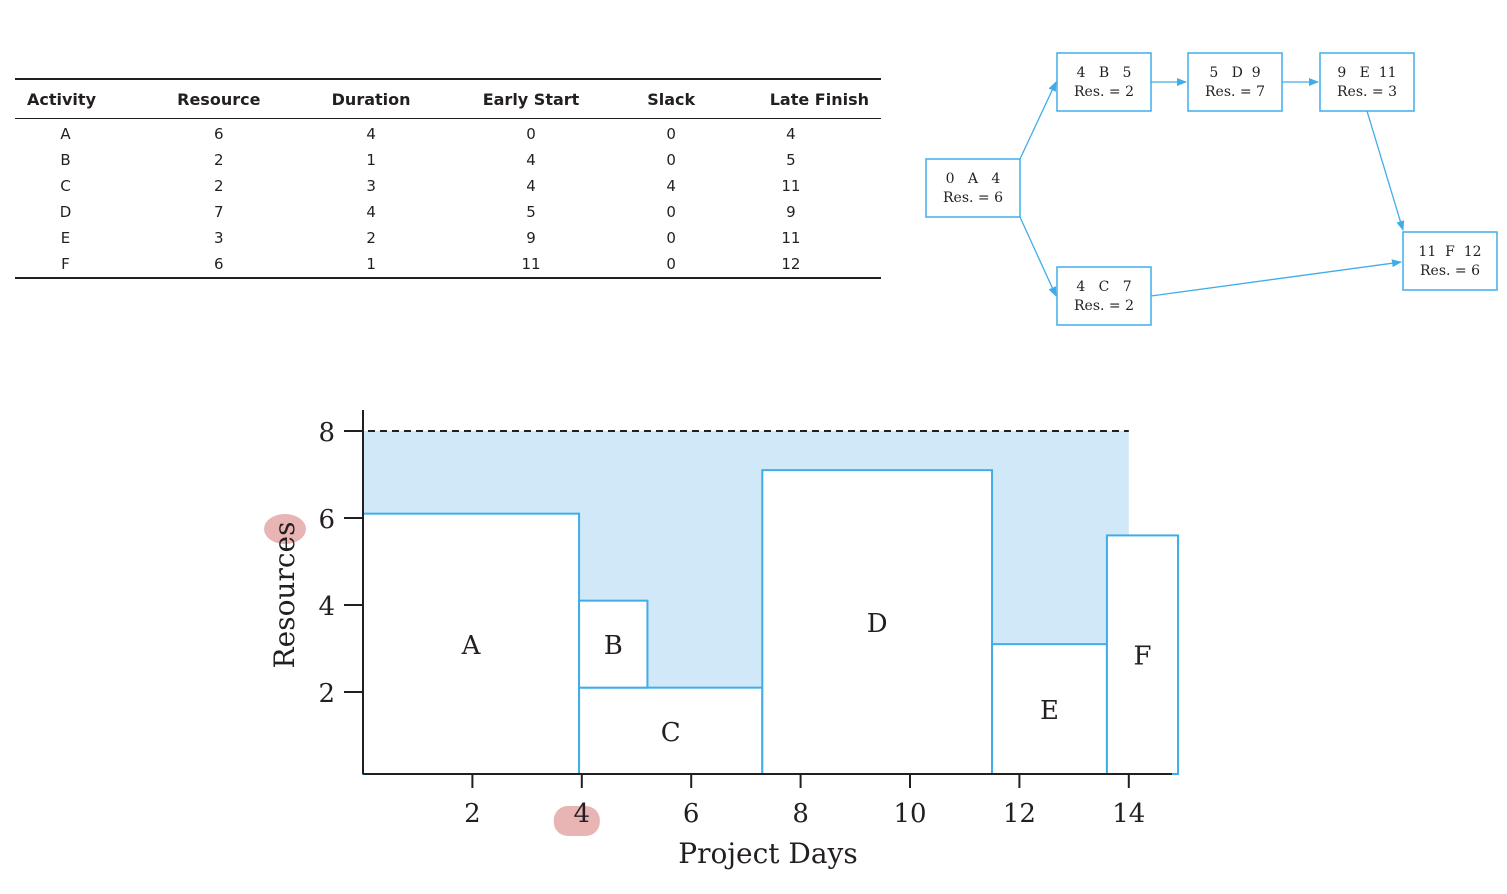  I want to click on block-label: B, so click(613, 646).